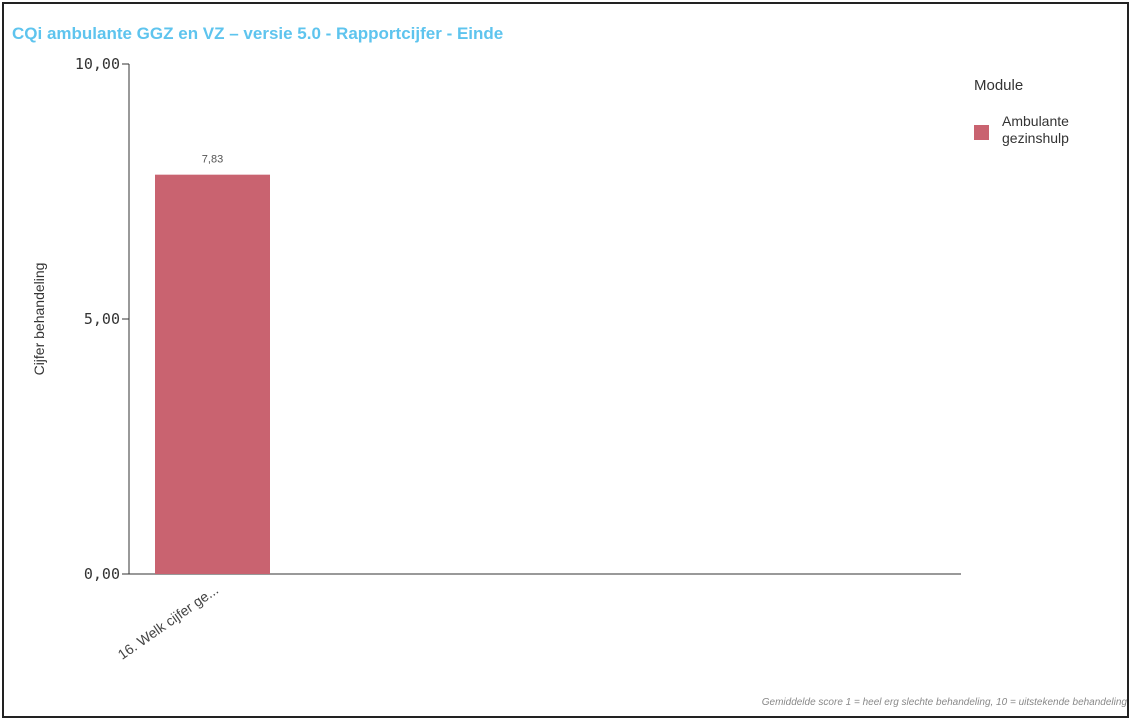 This screenshot has height=720, width=1131. I want to click on y-tick-label: 0,00, so click(102, 574).